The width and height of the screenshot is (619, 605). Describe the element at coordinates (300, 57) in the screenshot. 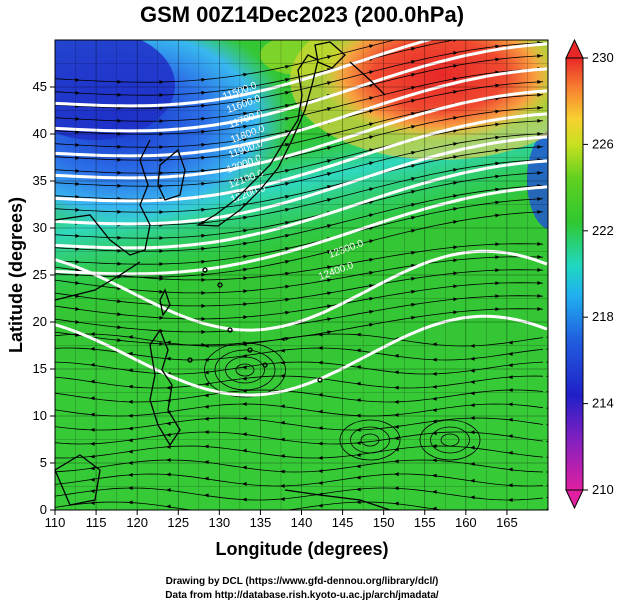

I see `warm-blob-mid` at that location.